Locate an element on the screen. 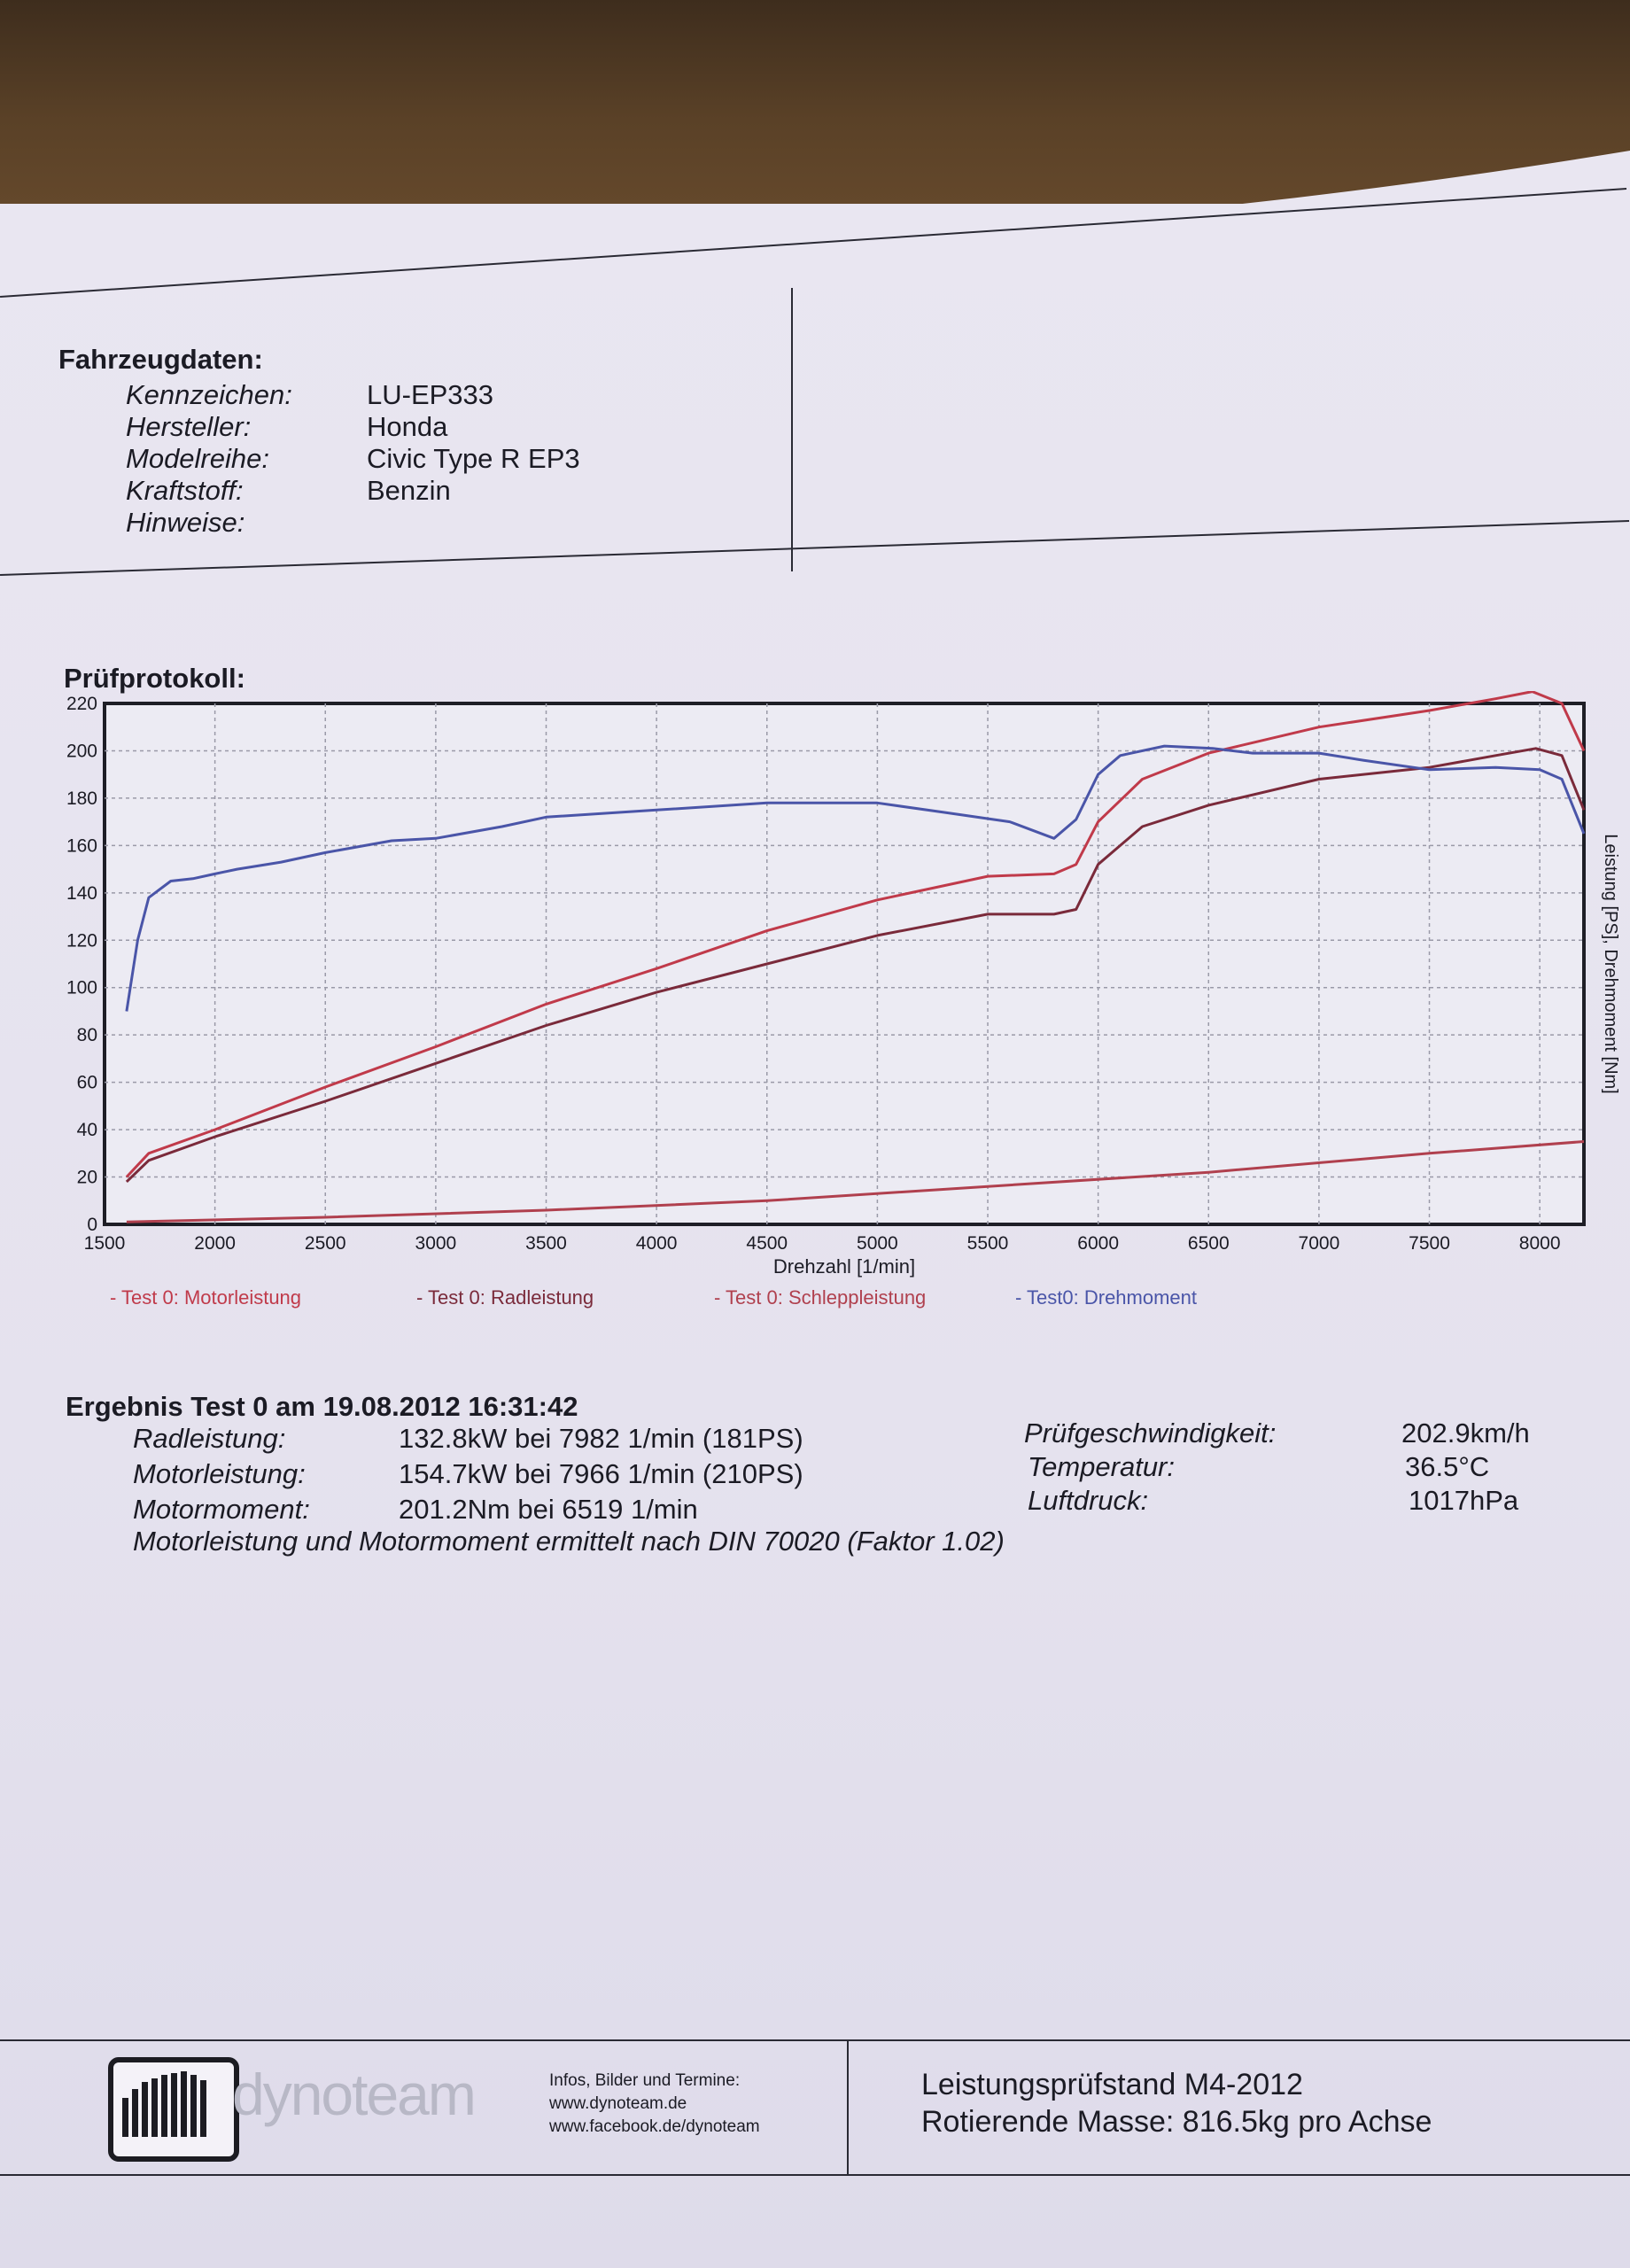  vehicle-data-heading: Fahrzeugdaten: is located at coordinates (160, 359).